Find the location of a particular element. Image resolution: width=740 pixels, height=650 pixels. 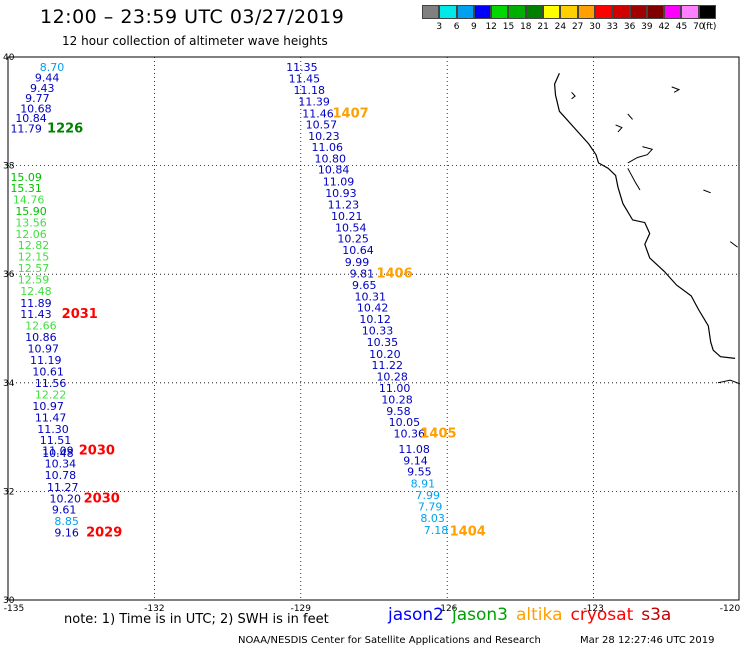

wave-height-value: 7.18 is located at coordinates (436, 530).